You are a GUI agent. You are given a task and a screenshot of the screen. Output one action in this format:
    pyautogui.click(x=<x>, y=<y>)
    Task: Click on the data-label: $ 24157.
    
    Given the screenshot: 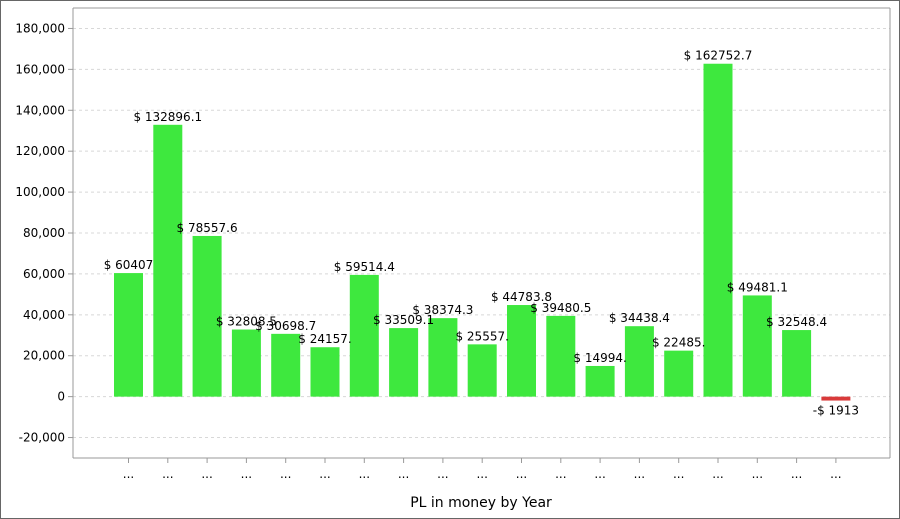 What is the action you would take?
    pyautogui.click(x=324, y=339)
    